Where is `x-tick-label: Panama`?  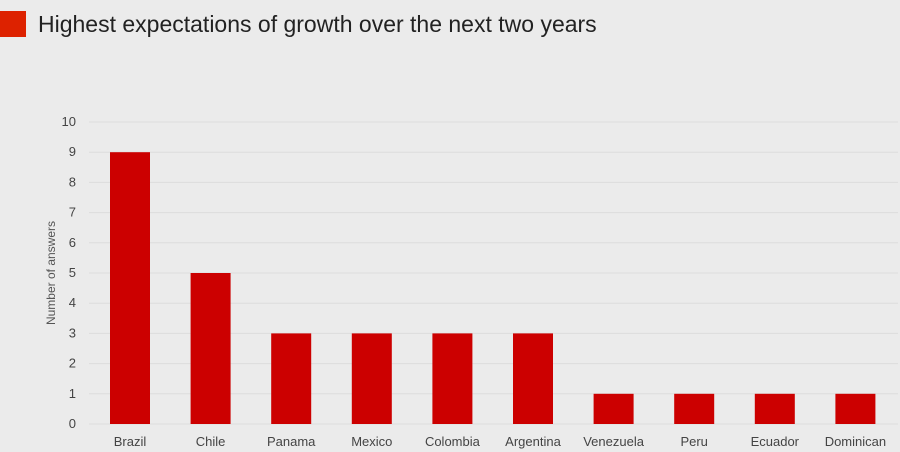 x-tick-label: Panama is located at coordinates (291, 441).